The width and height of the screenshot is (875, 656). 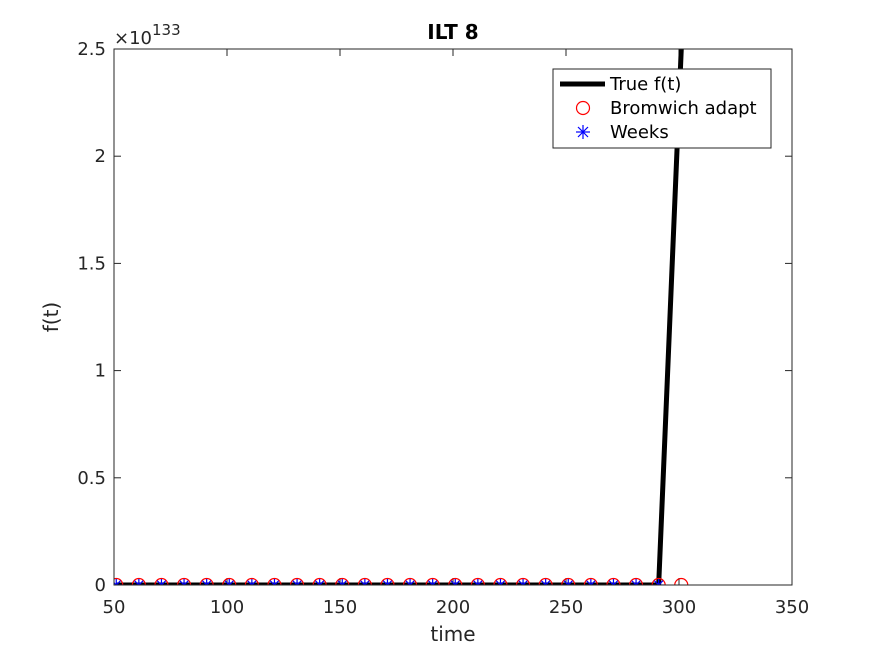 I want to click on legend-swatch-bromwich, so click(x=583, y=108).